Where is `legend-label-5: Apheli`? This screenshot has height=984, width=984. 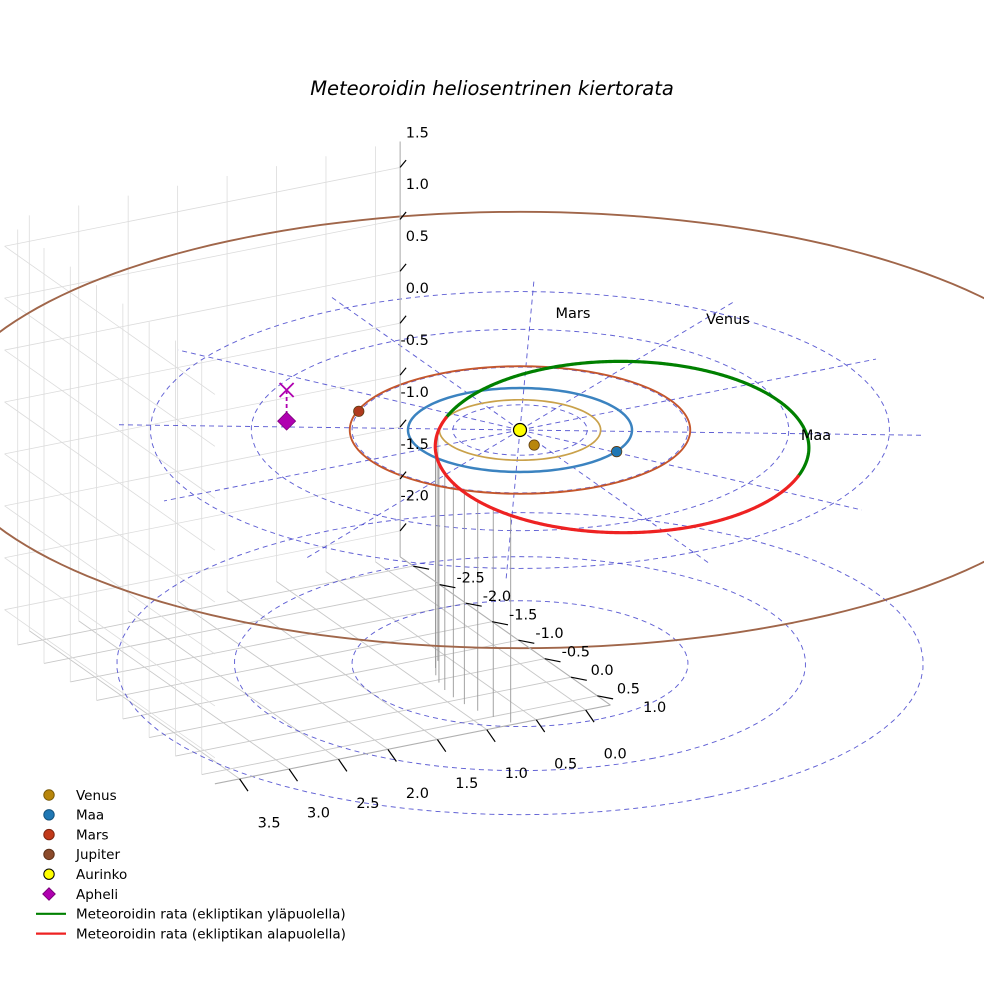
legend-label-5: Apheli is located at coordinates (97, 895).